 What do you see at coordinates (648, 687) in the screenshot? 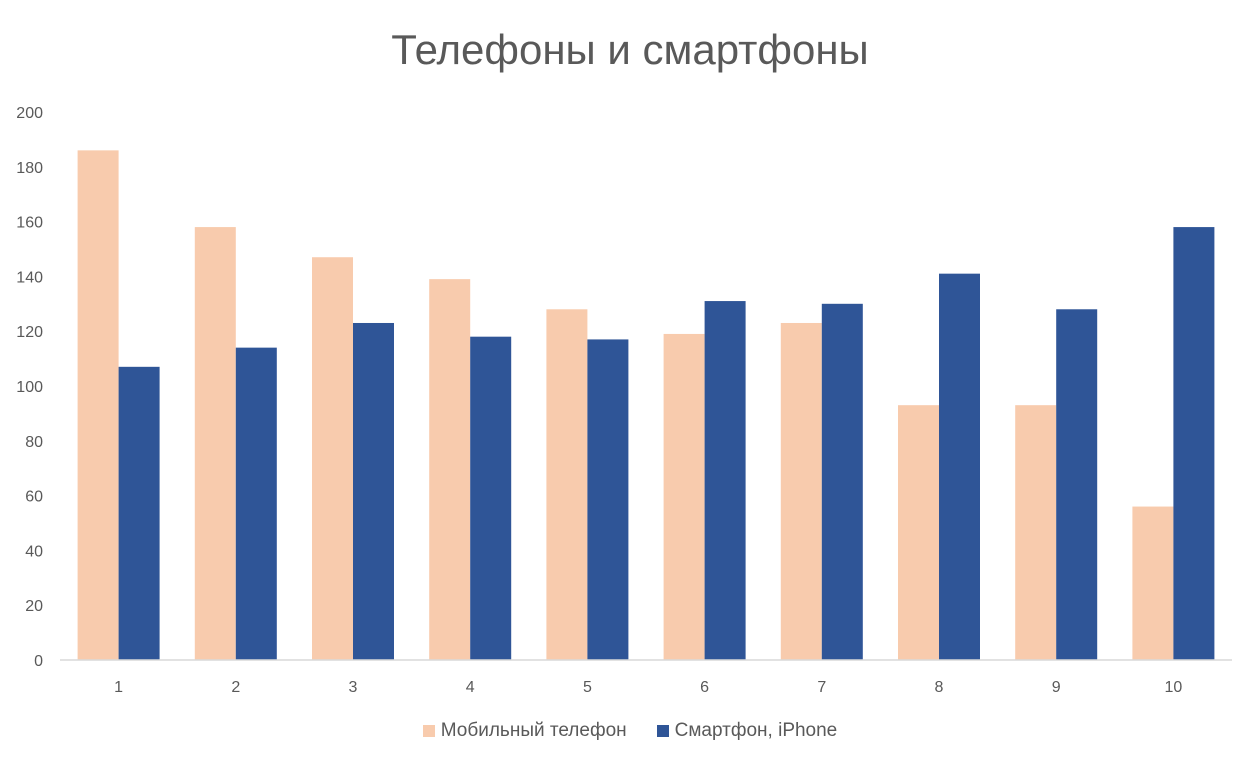
I see `x-axis-ticks: 1 2 3 4 5 6 7 8 9 10` at bounding box center [648, 687].